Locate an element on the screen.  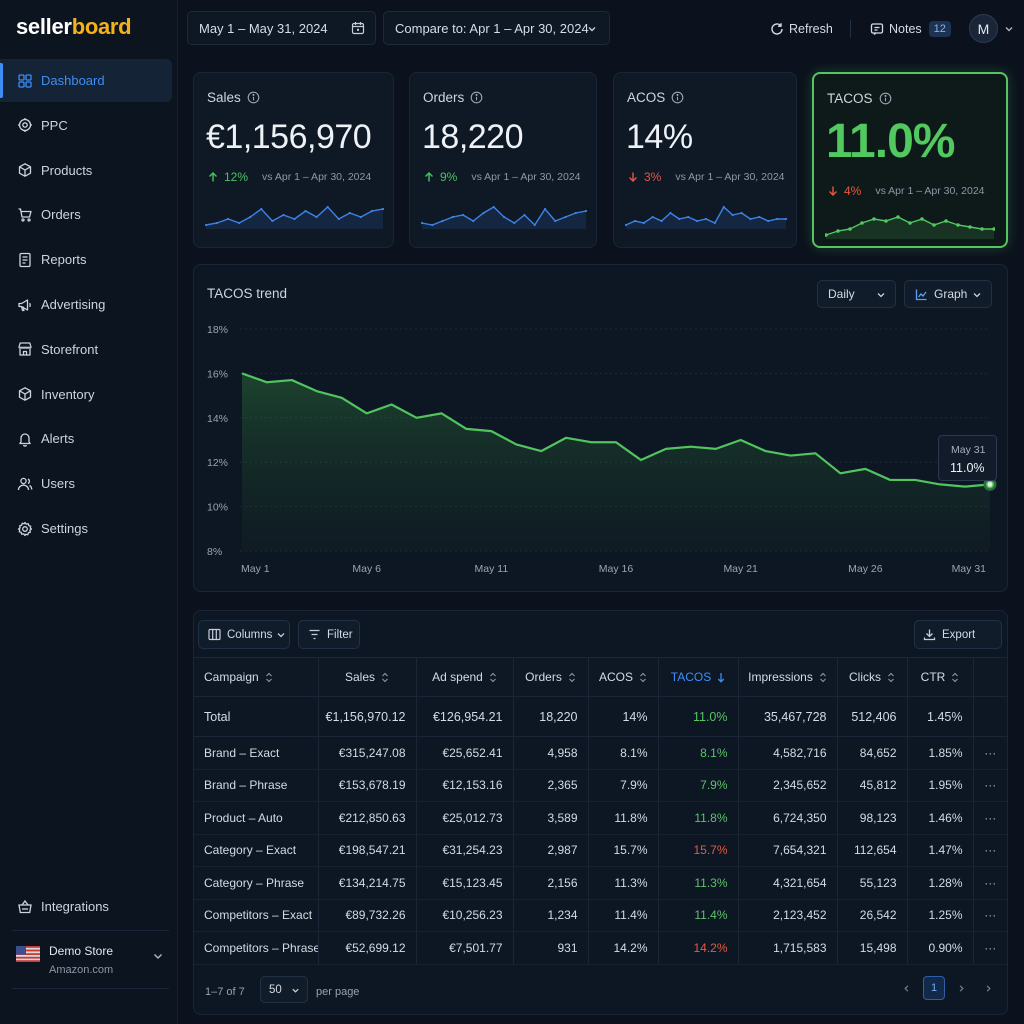
cell-campaign: Competitors – Phrase is located at coordinates (256, 948).